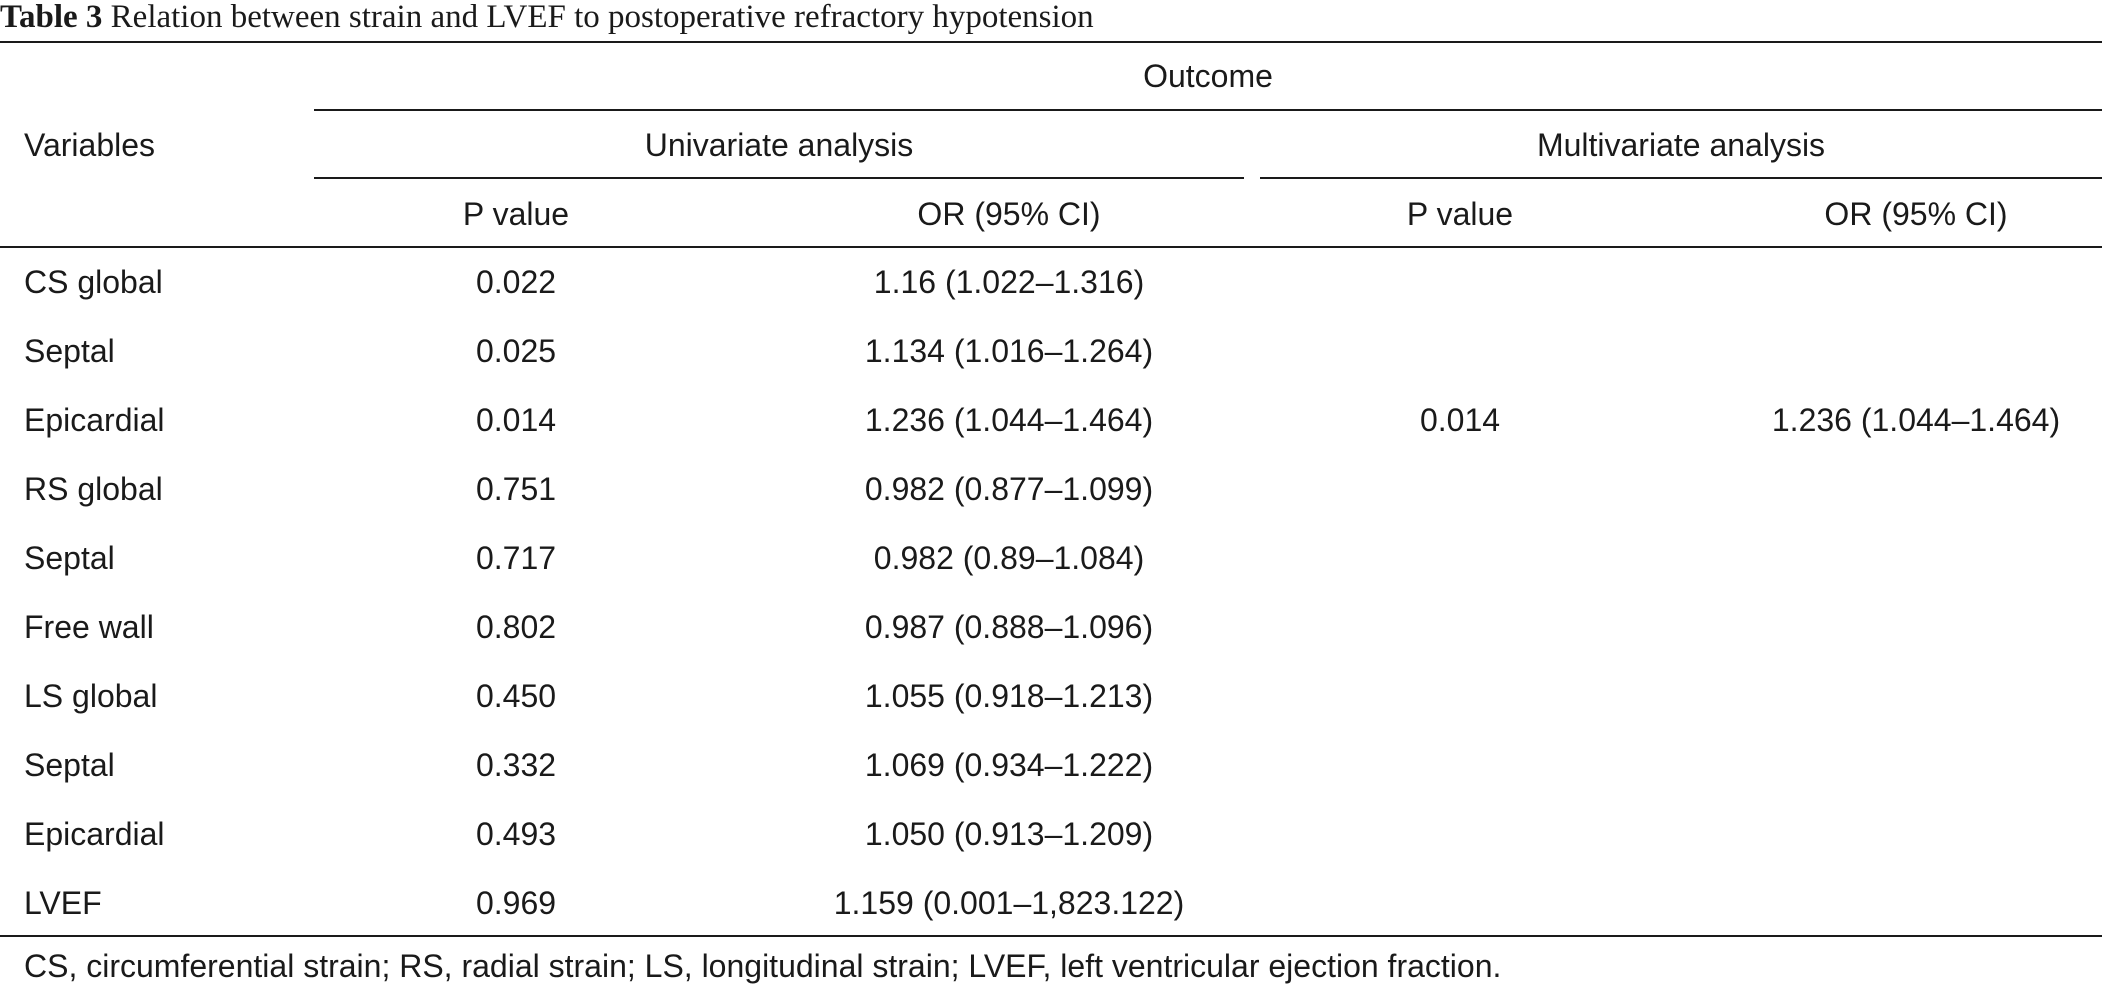 The image size is (2102, 985). I want to click on cell-variable: LS global, so click(91, 696).